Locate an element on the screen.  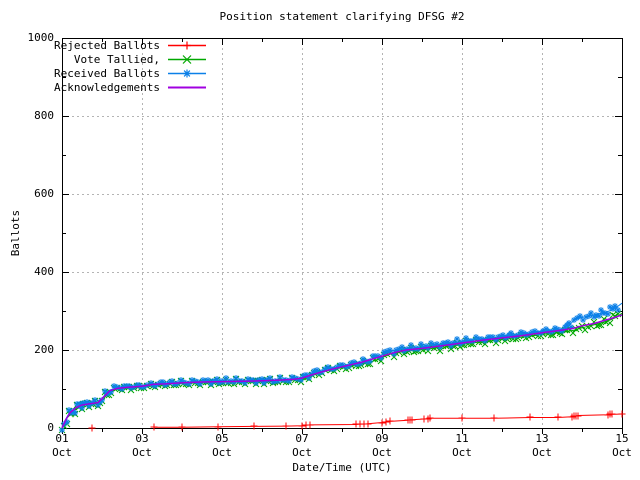
legend-item-received-ballots: Received Ballots is located at coordinates (128, 73).